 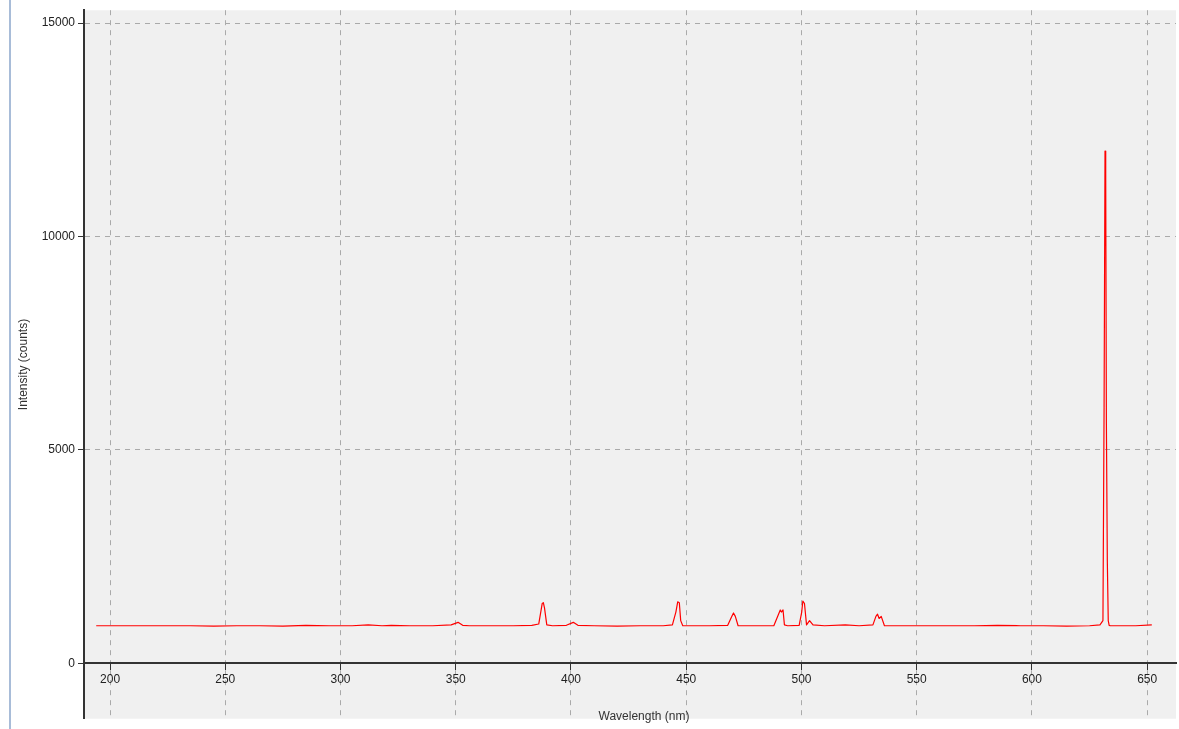 What do you see at coordinates (686, 678) in the screenshot?
I see `x-tick-label: 450` at bounding box center [686, 678].